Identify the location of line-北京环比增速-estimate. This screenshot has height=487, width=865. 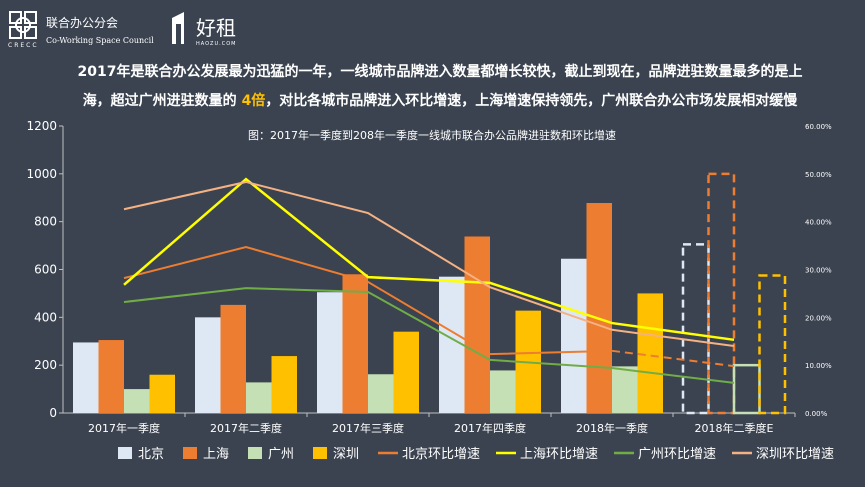
(673, 358).